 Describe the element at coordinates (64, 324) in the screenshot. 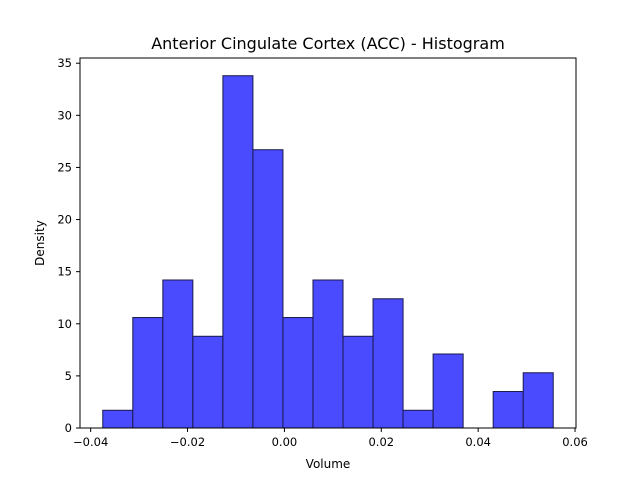

I see `y-tick-label: 10` at that location.